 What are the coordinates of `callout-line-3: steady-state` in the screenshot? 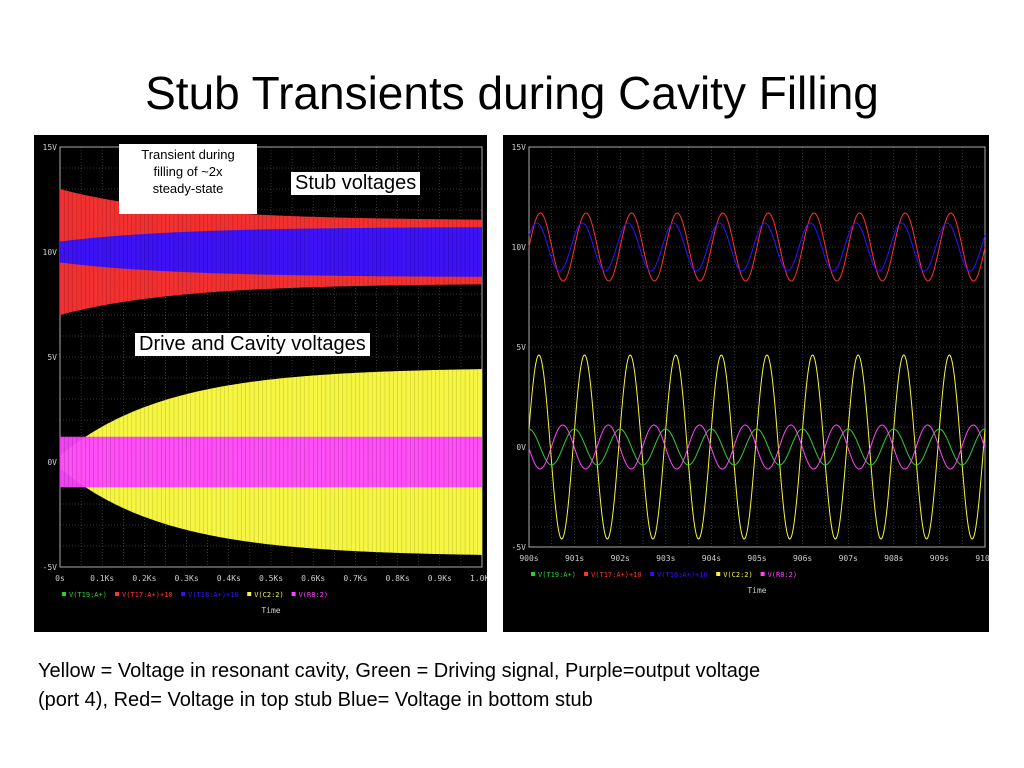 It's located at (188, 188).